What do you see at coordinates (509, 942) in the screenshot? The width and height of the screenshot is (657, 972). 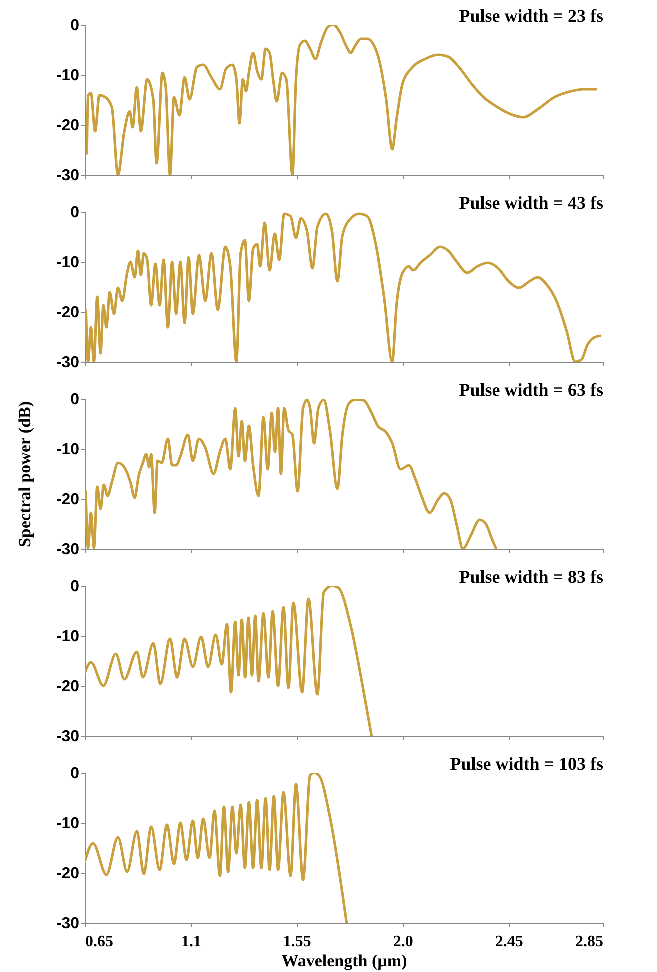 I see `x-tick-label: 2.45` at bounding box center [509, 942].